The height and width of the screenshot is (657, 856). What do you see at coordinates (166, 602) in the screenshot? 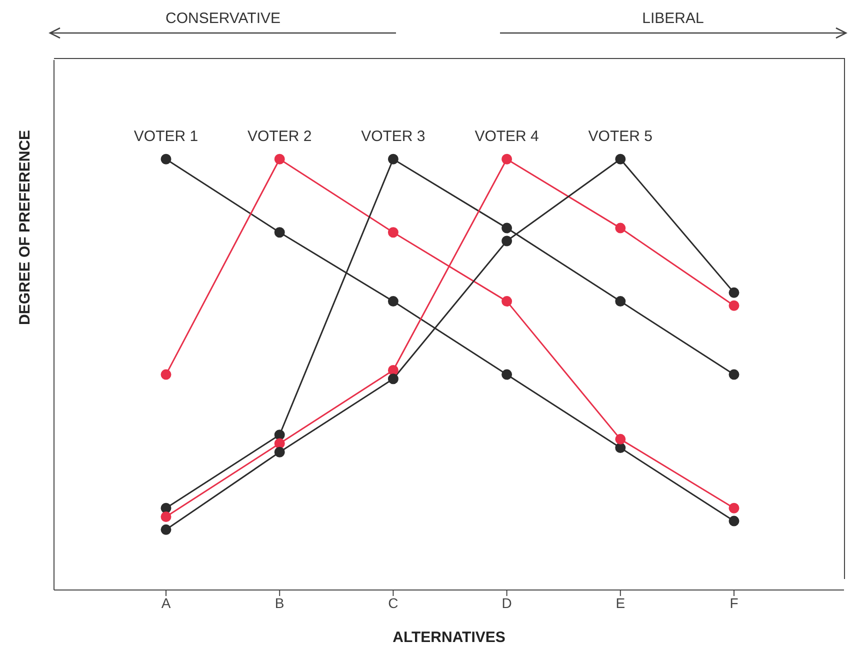
I see `x-tick-label: A` at bounding box center [166, 602].